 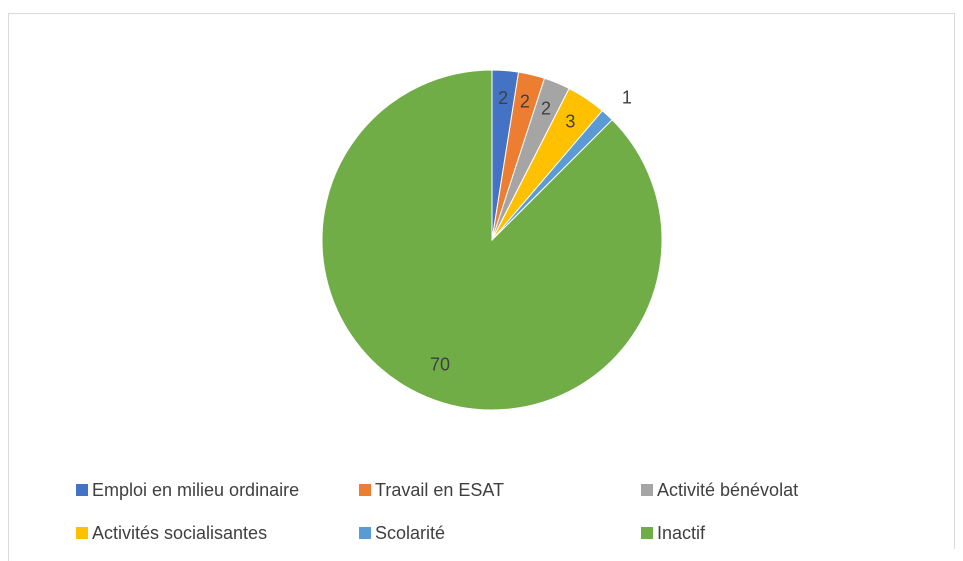 I want to click on legend-item-scolarite: Scolarité, so click(x=402, y=533).